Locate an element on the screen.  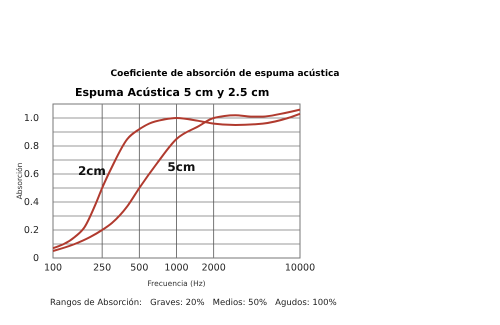
y-tick-label: 1.0 is located at coordinates (31, 118).